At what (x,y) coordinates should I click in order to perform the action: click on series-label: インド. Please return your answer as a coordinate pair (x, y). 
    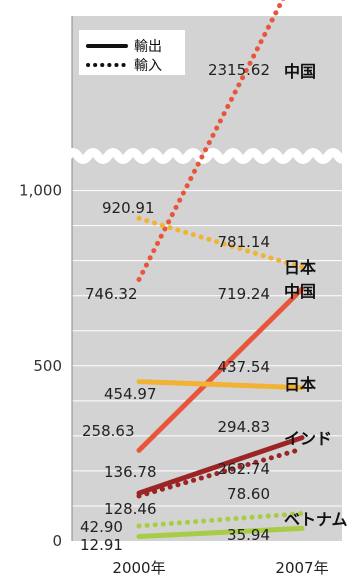
    Looking at the image, I should click on (308, 438).